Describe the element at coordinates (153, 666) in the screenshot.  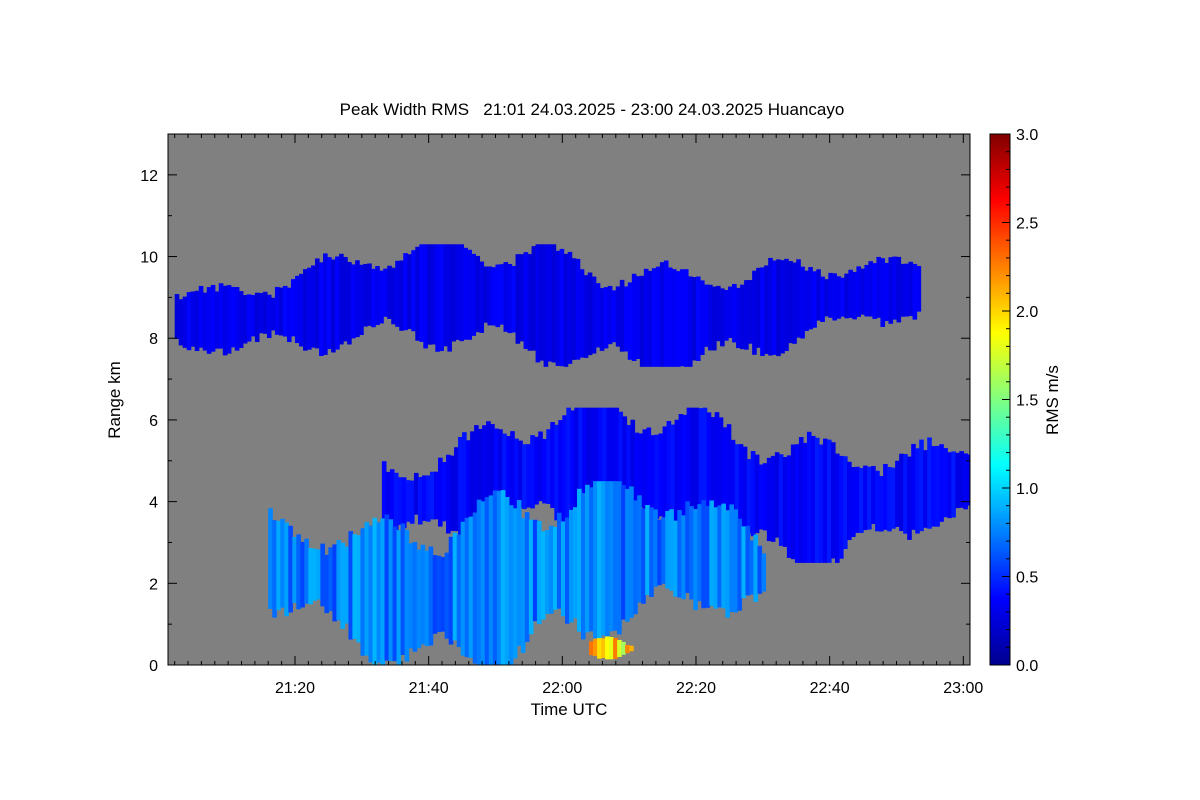
I see `y-tick-label: 0` at that location.